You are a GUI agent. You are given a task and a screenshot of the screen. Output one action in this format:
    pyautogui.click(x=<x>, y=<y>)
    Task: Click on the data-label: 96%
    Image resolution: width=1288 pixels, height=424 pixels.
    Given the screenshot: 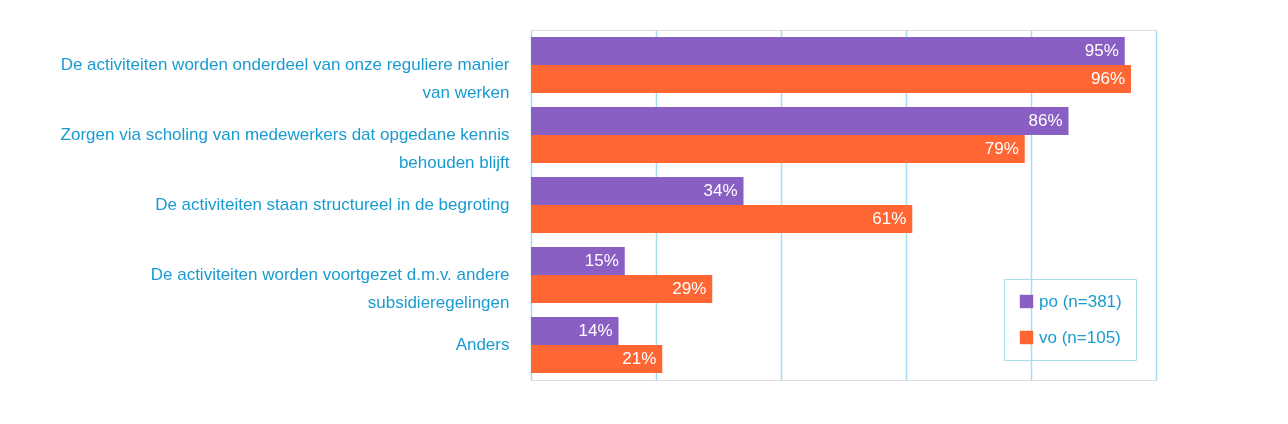 What is the action you would take?
    pyautogui.click(x=1107, y=78)
    